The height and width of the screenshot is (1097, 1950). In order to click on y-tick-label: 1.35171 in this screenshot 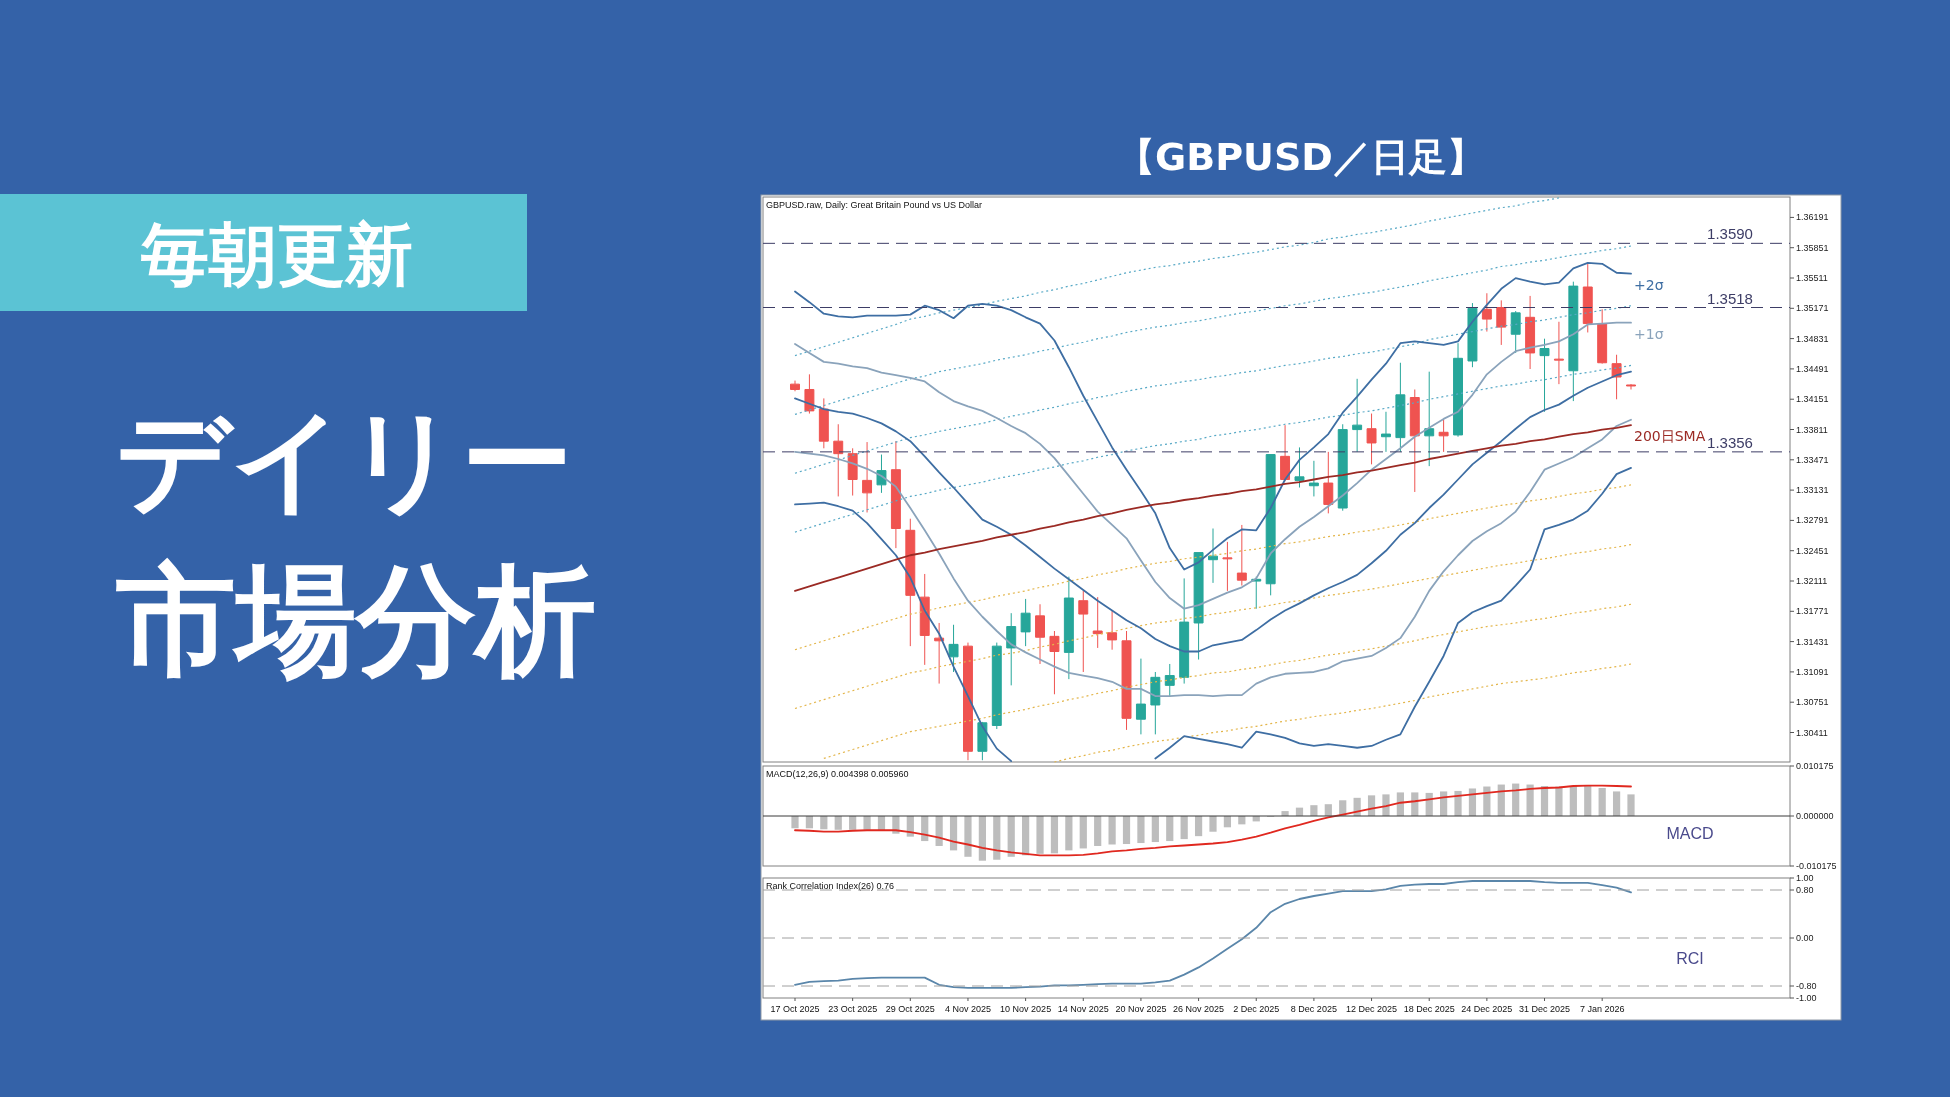, I will do `click(1812, 308)`.